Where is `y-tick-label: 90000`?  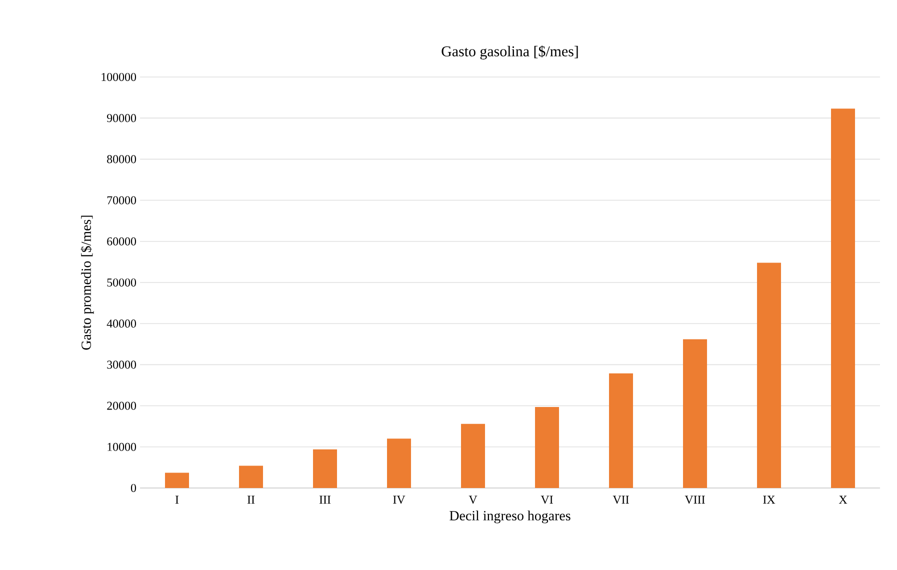
y-tick-label: 90000 is located at coordinates (121, 118).